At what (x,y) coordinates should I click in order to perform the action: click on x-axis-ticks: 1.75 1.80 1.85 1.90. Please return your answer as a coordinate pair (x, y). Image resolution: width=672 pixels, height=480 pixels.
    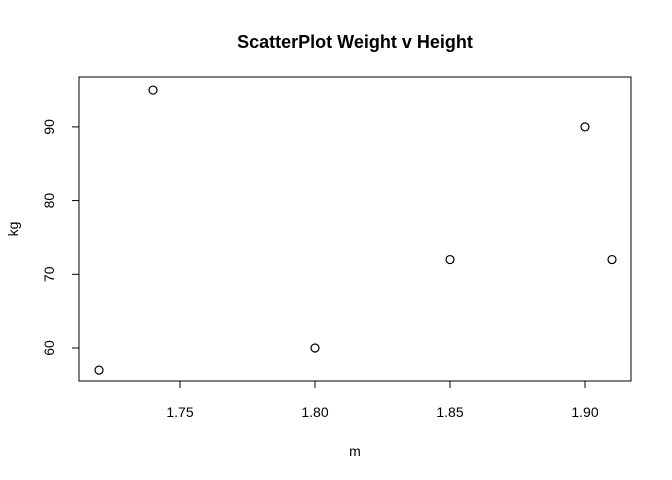
    Looking at the image, I should click on (382, 400).